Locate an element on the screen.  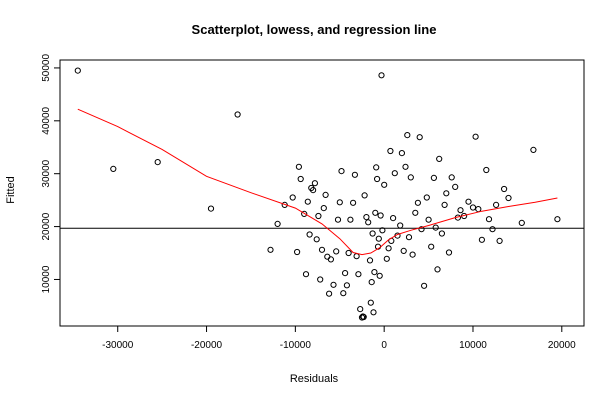
x-tick-label: -20000 is located at coordinates (207, 345).